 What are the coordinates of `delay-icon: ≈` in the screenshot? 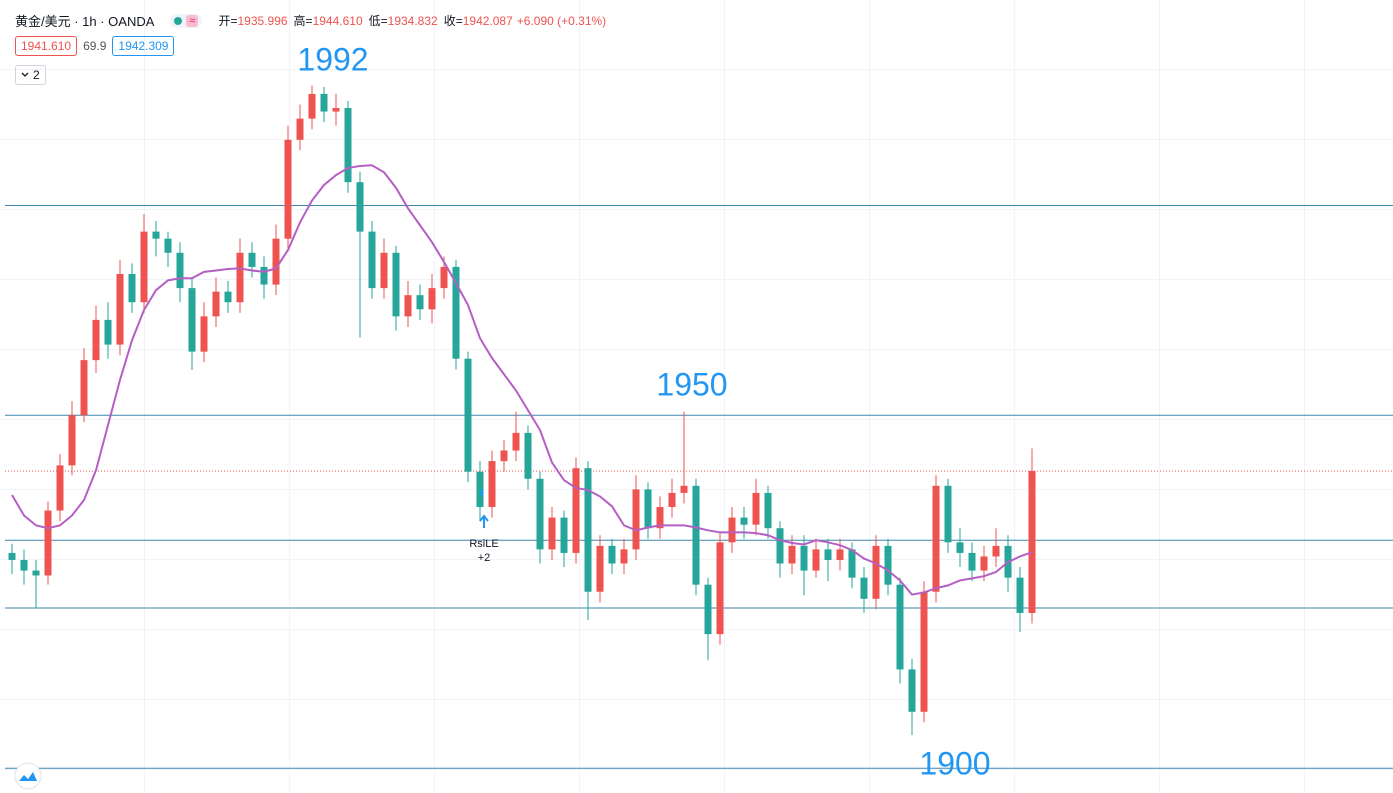 It's located at (192, 20).